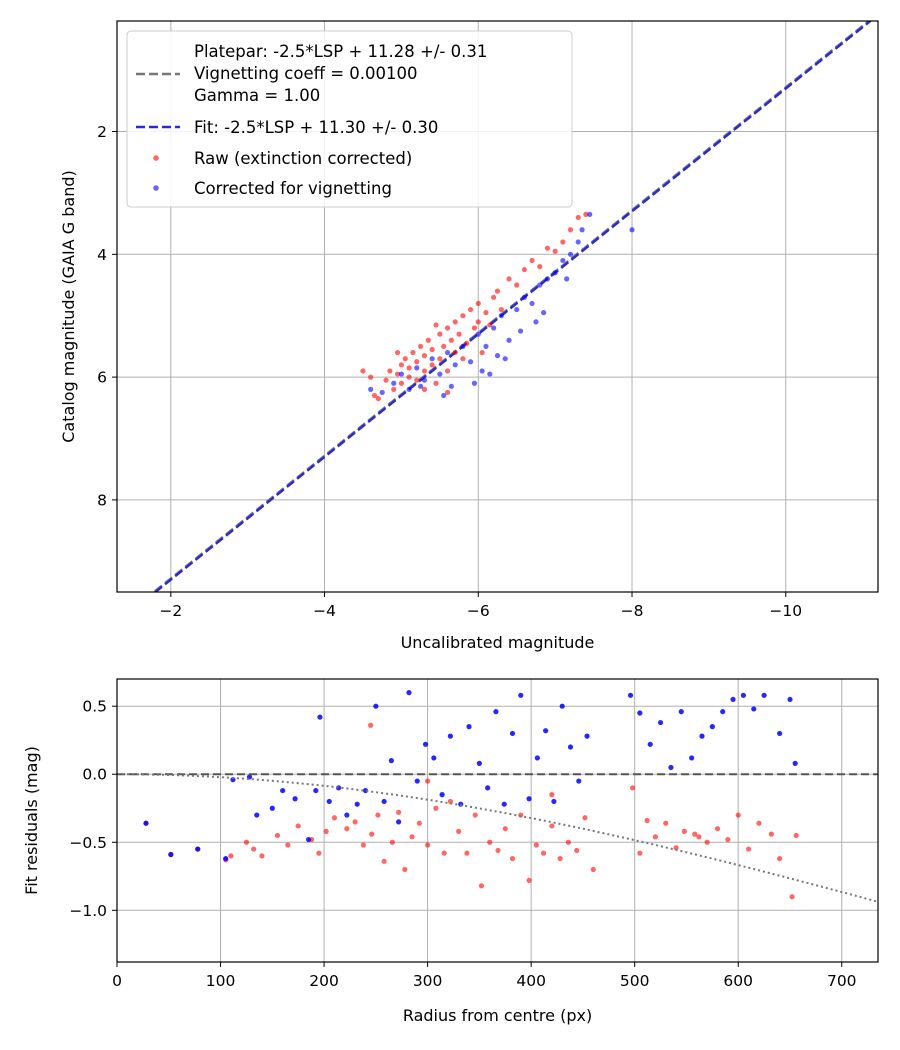 The image size is (900, 1050). Describe the element at coordinates (785, 611) in the screenshot. I see `x-tick-label: −10` at that location.